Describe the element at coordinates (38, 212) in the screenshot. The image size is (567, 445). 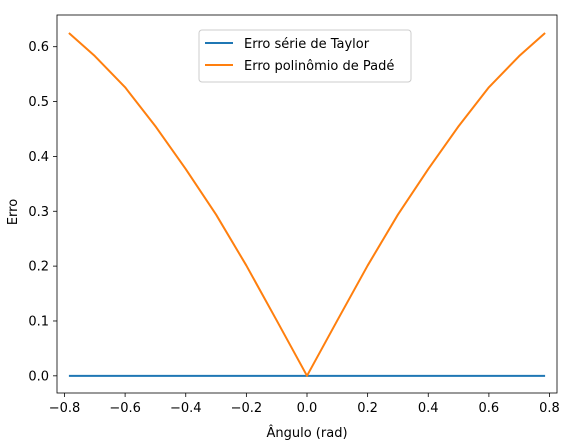
I see `y-tick-label: 0.3` at that location.